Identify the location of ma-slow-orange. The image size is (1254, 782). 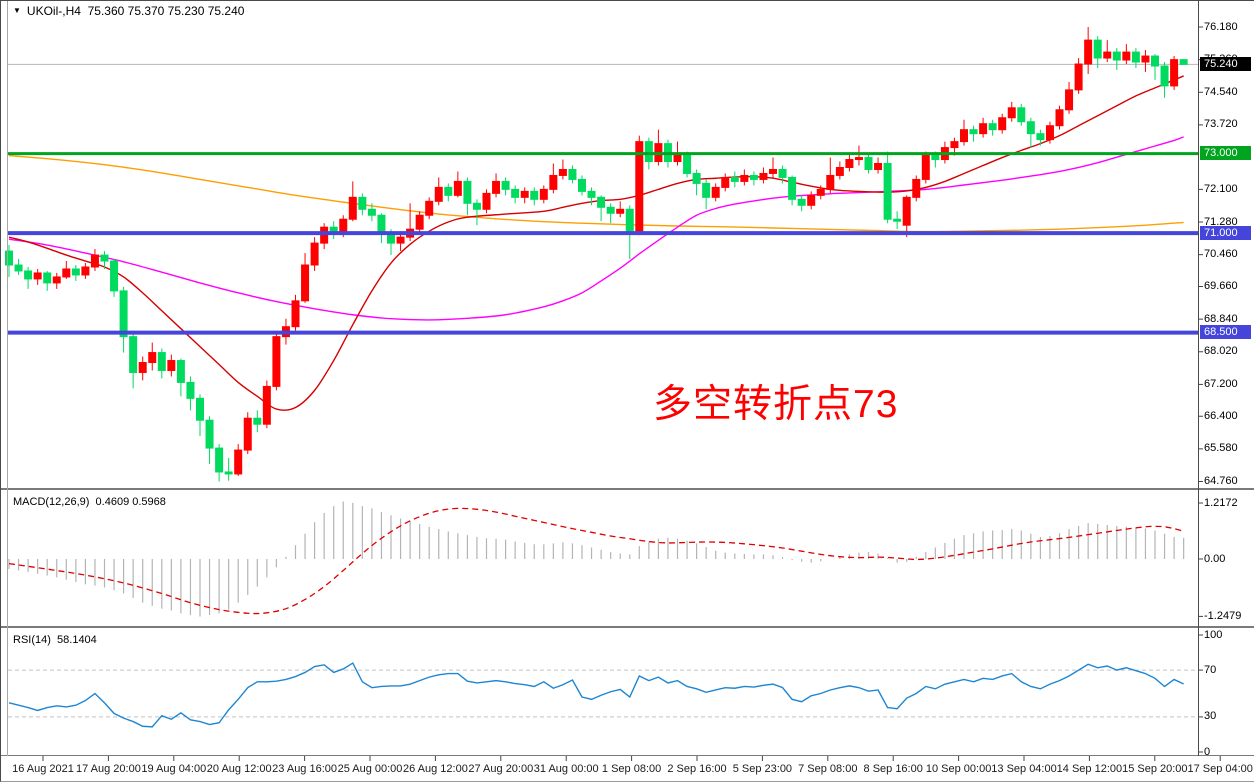
(596, 193).